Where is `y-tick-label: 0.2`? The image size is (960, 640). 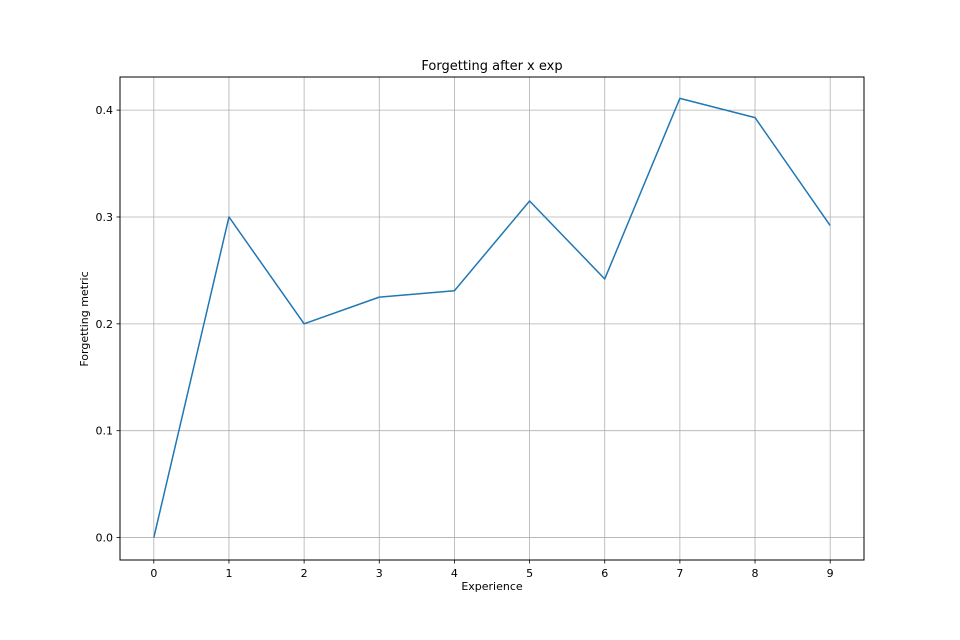
y-tick-label: 0.2 is located at coordinates (105, 324).